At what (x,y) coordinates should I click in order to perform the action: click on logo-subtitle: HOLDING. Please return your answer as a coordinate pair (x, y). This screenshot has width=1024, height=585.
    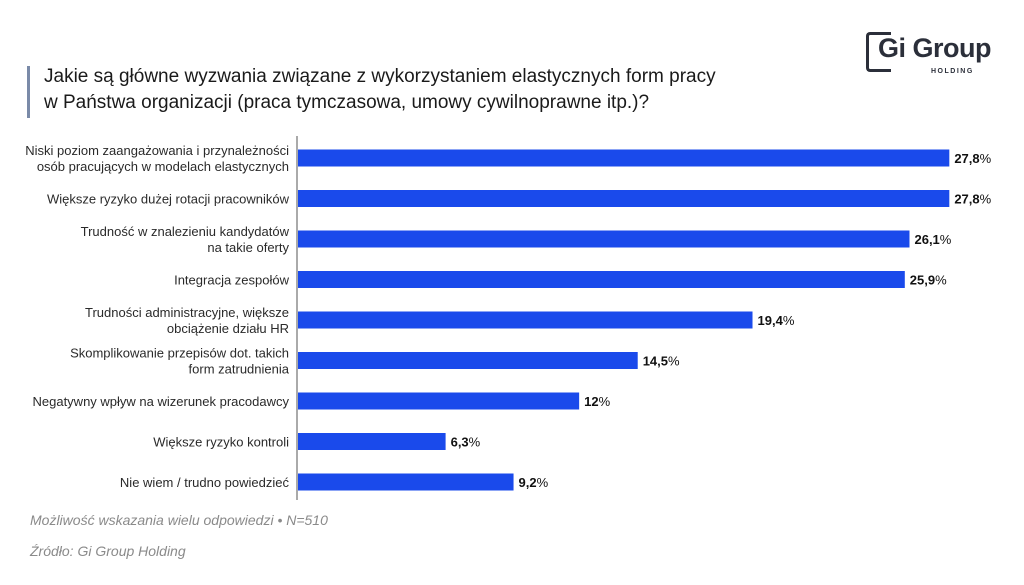
    Looking at the image, I should click on (952, 71).